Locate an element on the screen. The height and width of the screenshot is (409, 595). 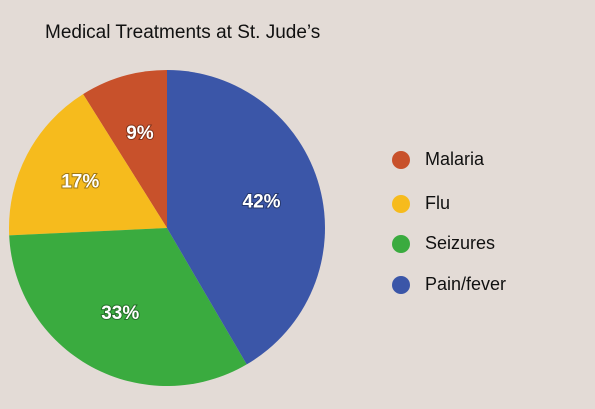
chart-title: Medical Treatments at St. Jude’s is located at coordinates (182, 32).